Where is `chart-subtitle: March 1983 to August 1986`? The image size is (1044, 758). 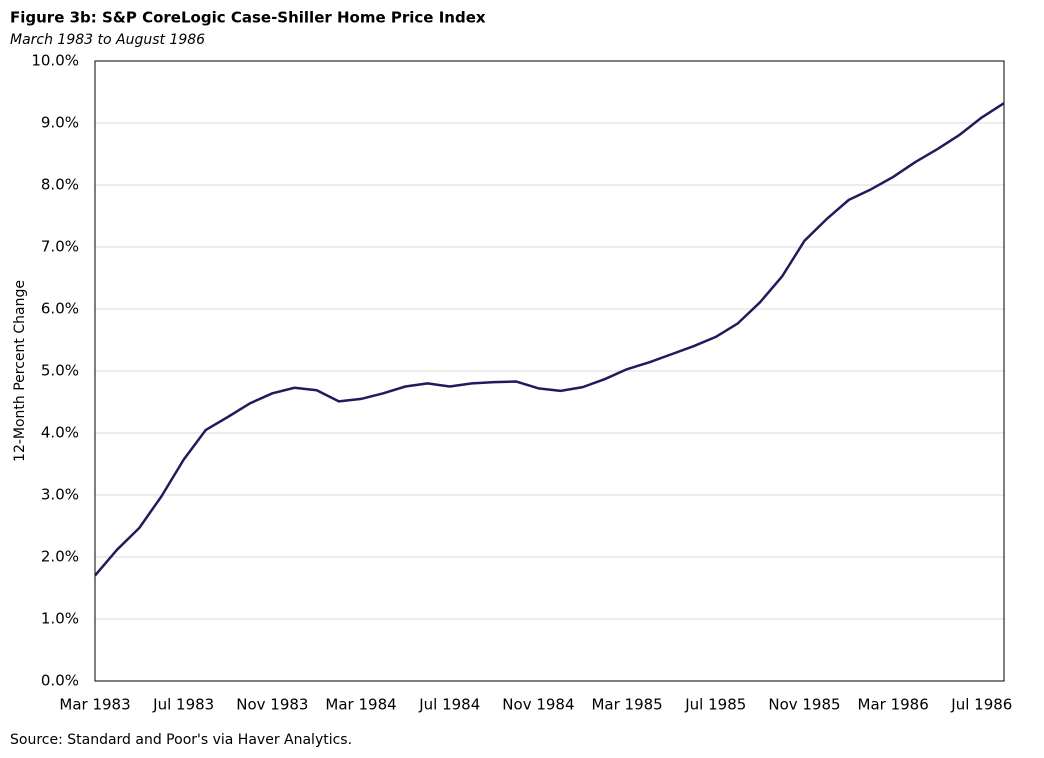
chart-subtitle: March 1983 to August 1986 is located at coordinates (107, 40).